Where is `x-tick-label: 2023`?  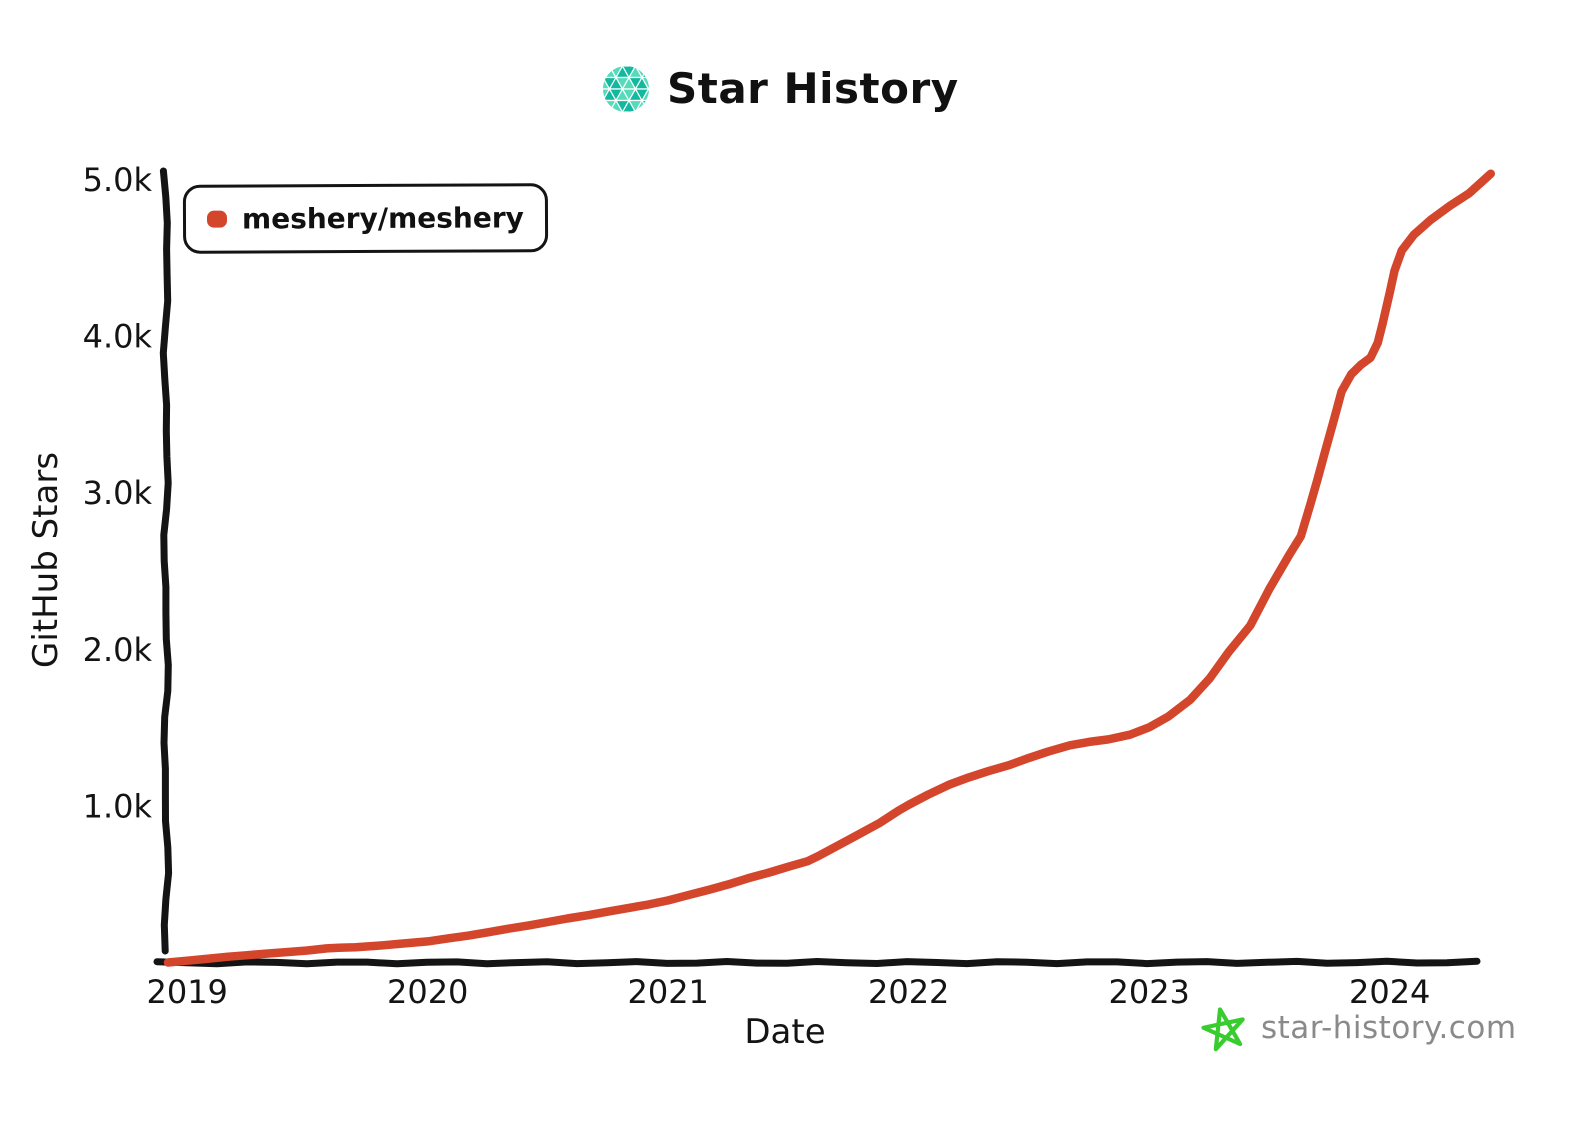
x-tick-label: 2023 is located at coordinates (1148, 992).